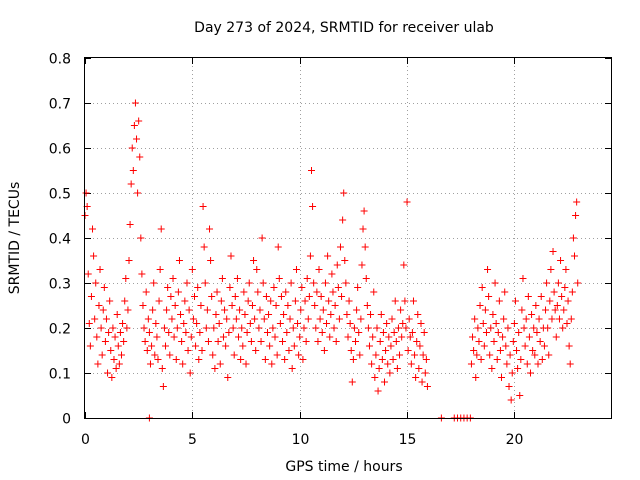 The image size is (640, 480). I want to click on x-tick-label: 0, so click(85, 440).